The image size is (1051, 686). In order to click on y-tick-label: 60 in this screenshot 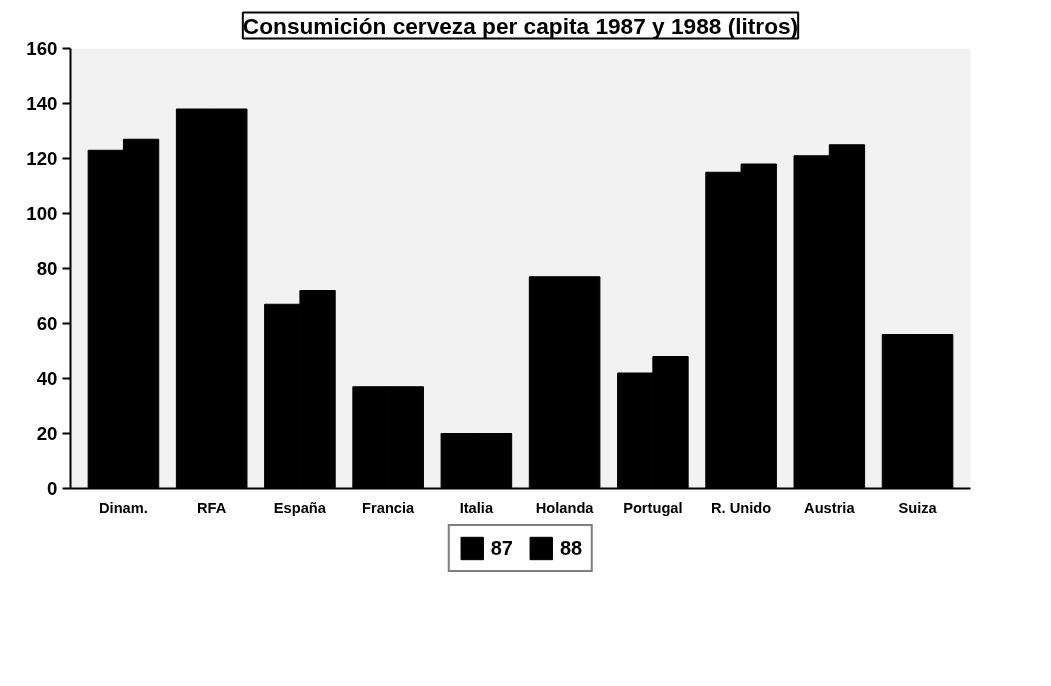, I will do `click(47, 323)`.